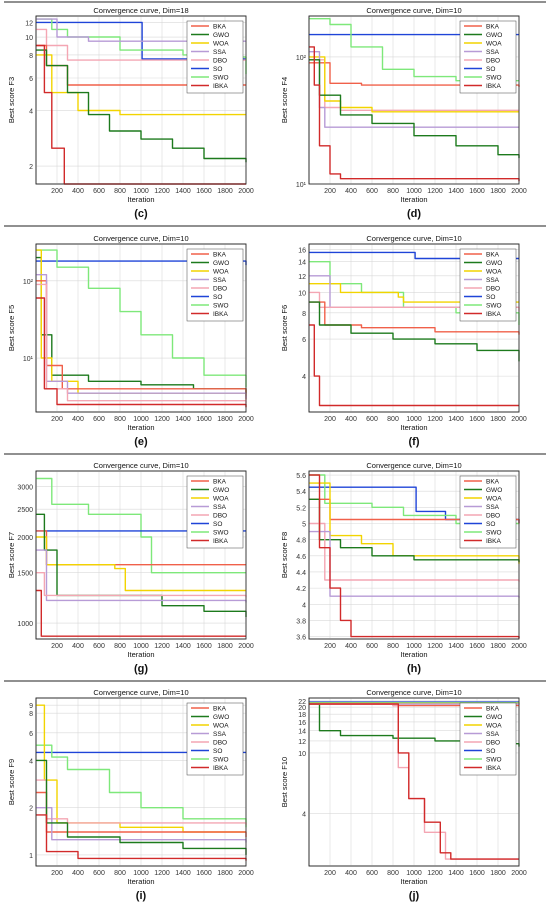 The height and width of the screenshot is (902, 550). Describe the element at coordinates (141, 873) in the screenshot. I see `x-tick-label: 1000` at that location.